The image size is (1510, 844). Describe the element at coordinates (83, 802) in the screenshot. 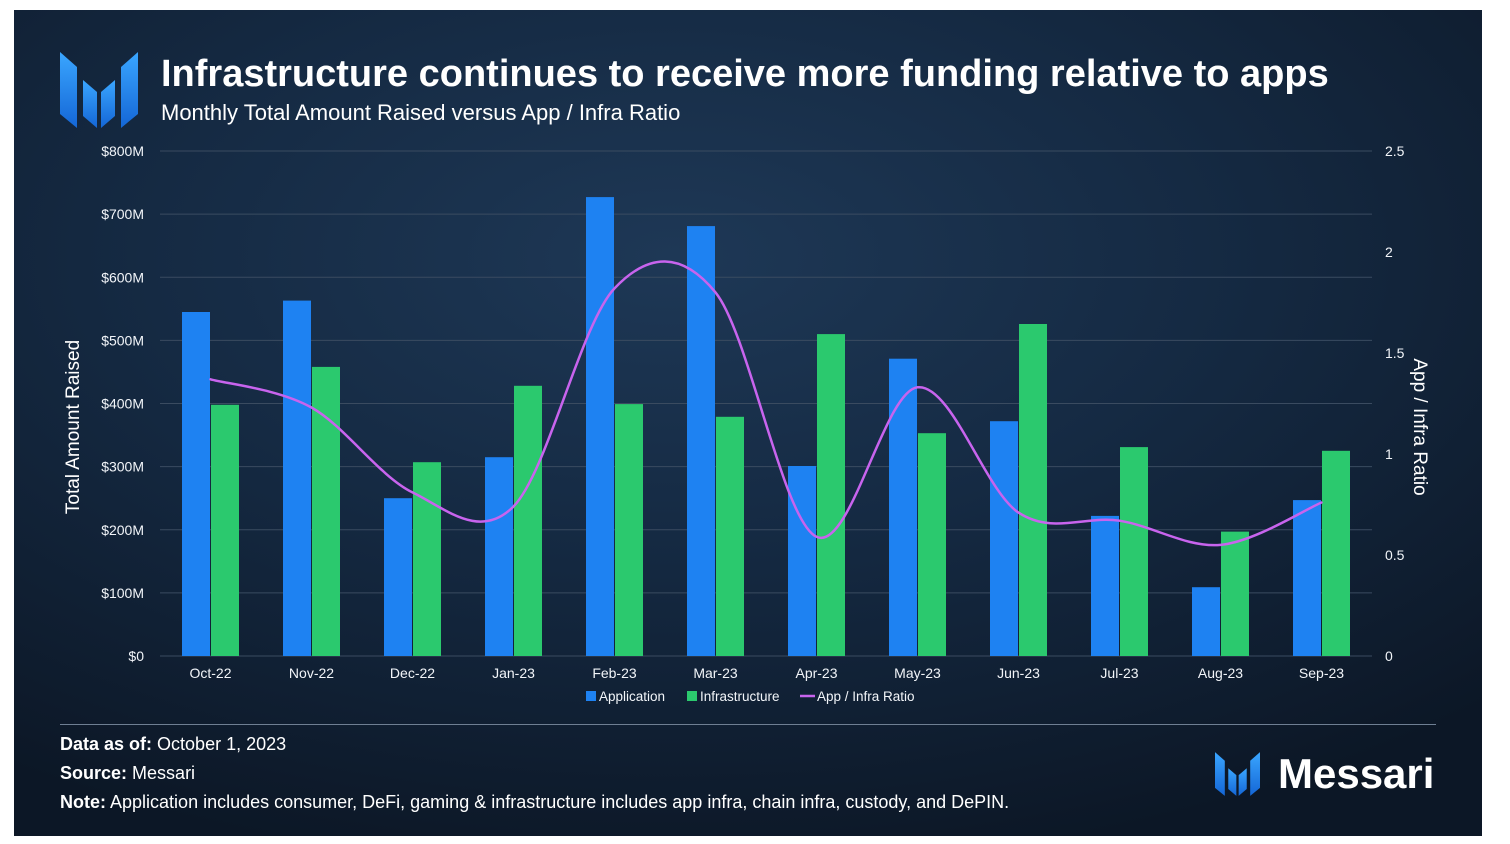

I see `note-label: Note:` at that location.